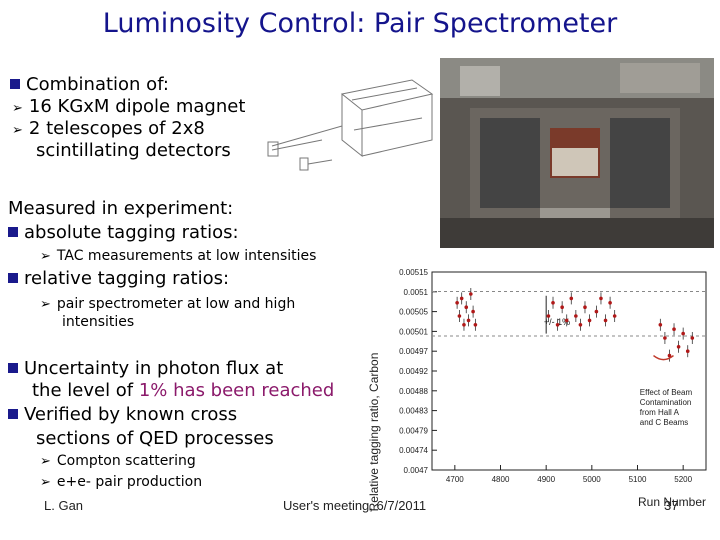 The width and height of the screenshot is (720, 540). I want to click on relative-ratios: relative tagging ratios:, so click(118, 279).